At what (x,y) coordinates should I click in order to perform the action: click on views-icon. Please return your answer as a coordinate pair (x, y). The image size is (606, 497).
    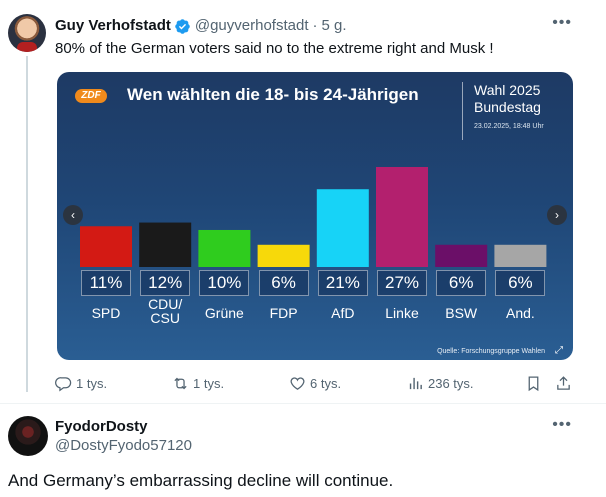
    Looking at the image, I should click on (415, 383).